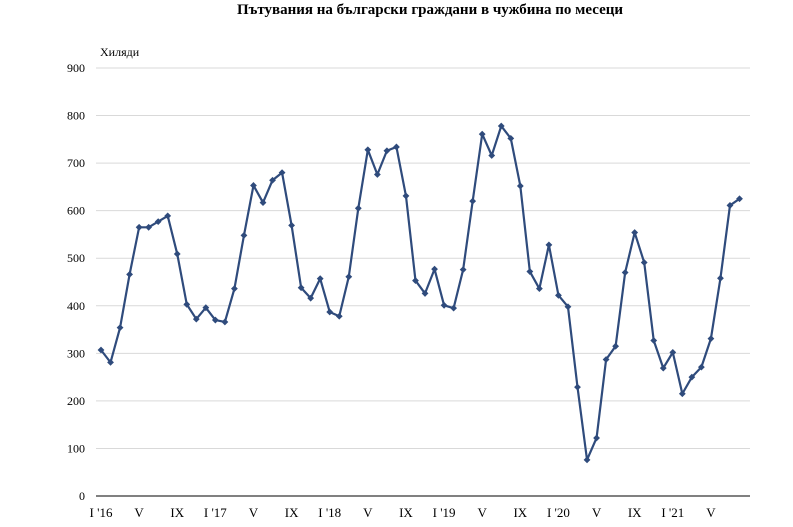  I want to click on x-tick-label: I '17, so click(215, 512).